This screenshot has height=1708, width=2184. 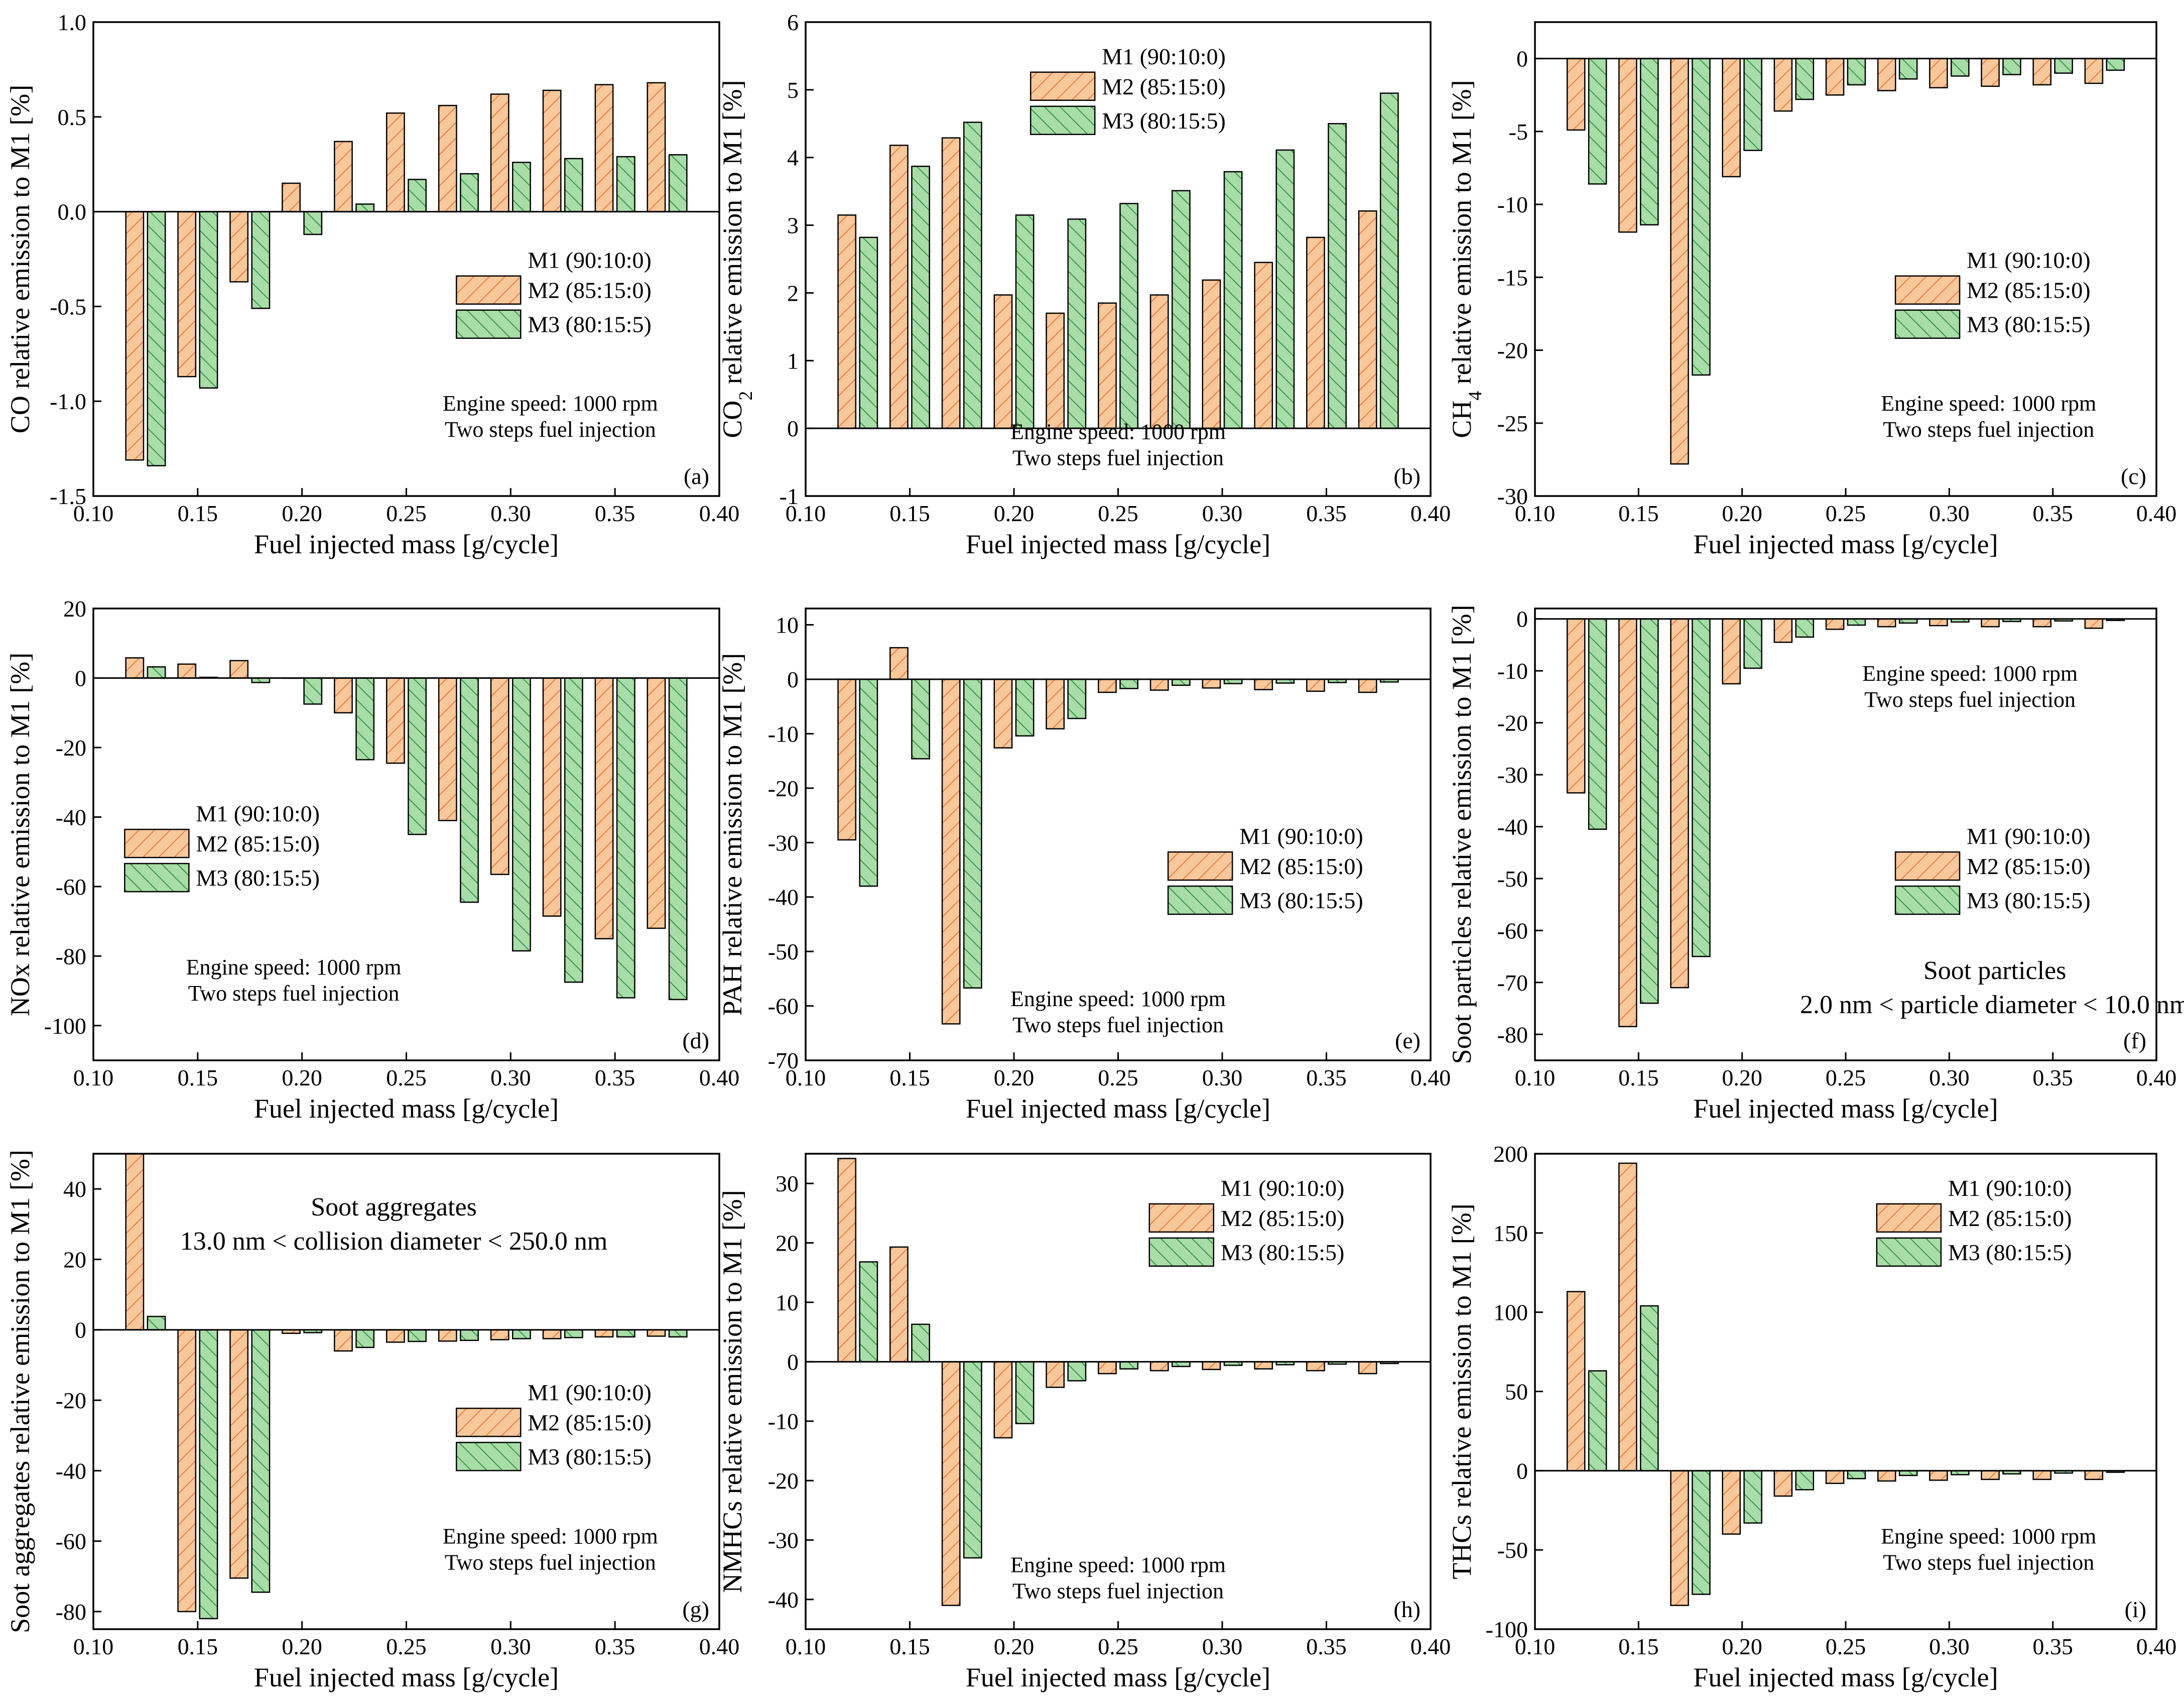 I want to click on y-tick-label: 0.0, so click(x=72, y=212).